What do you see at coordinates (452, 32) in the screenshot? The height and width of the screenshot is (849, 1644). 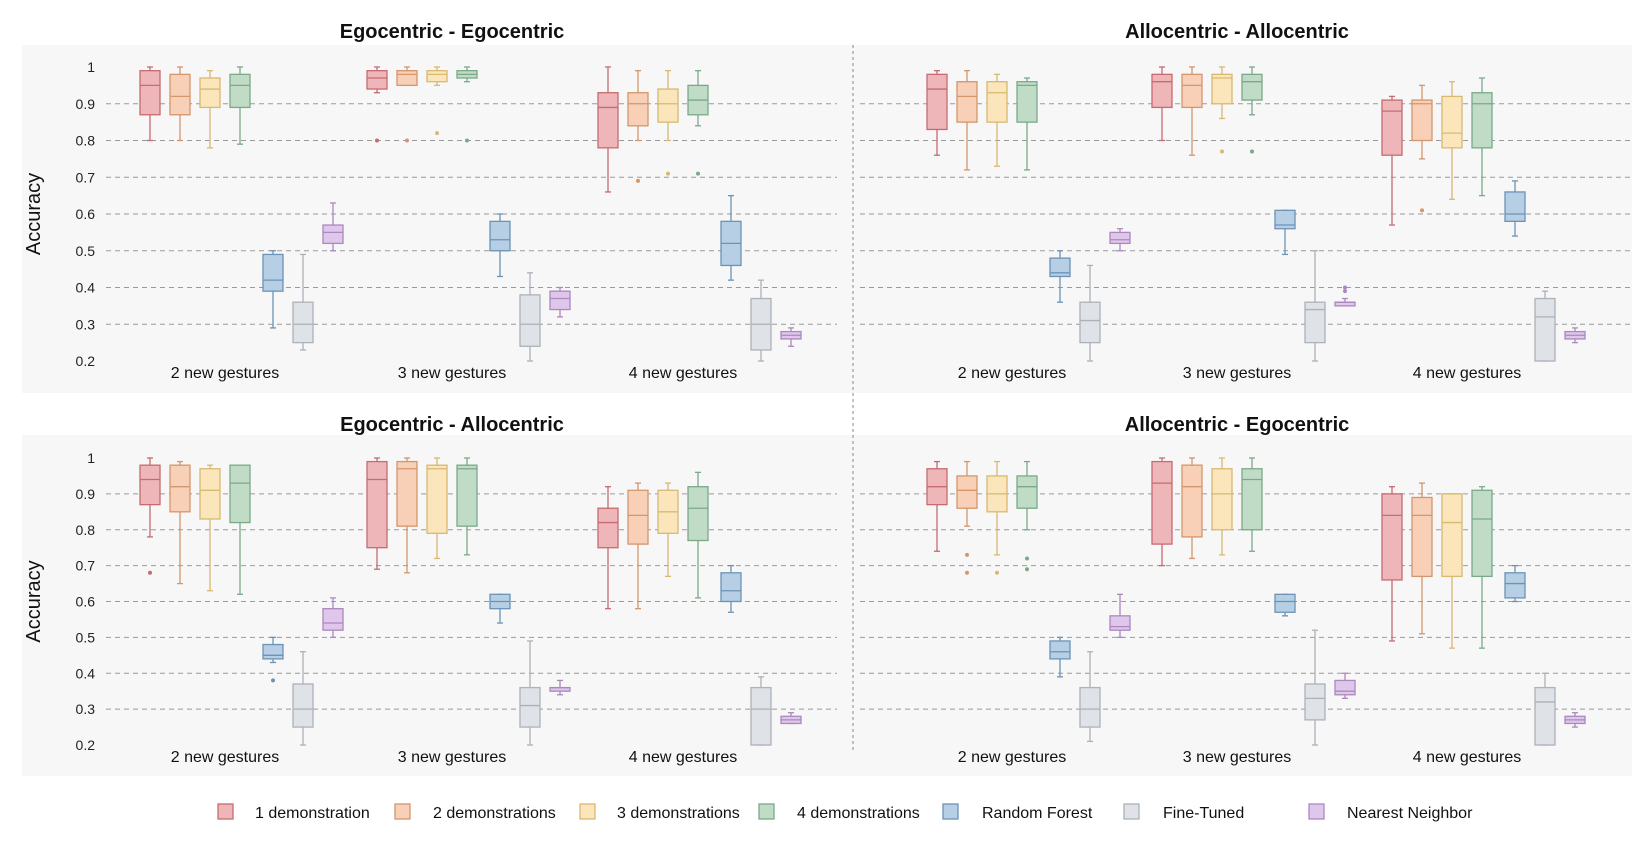 I see `panel-title: Egocentric - Egocentric` at bounding box center [452, 32].